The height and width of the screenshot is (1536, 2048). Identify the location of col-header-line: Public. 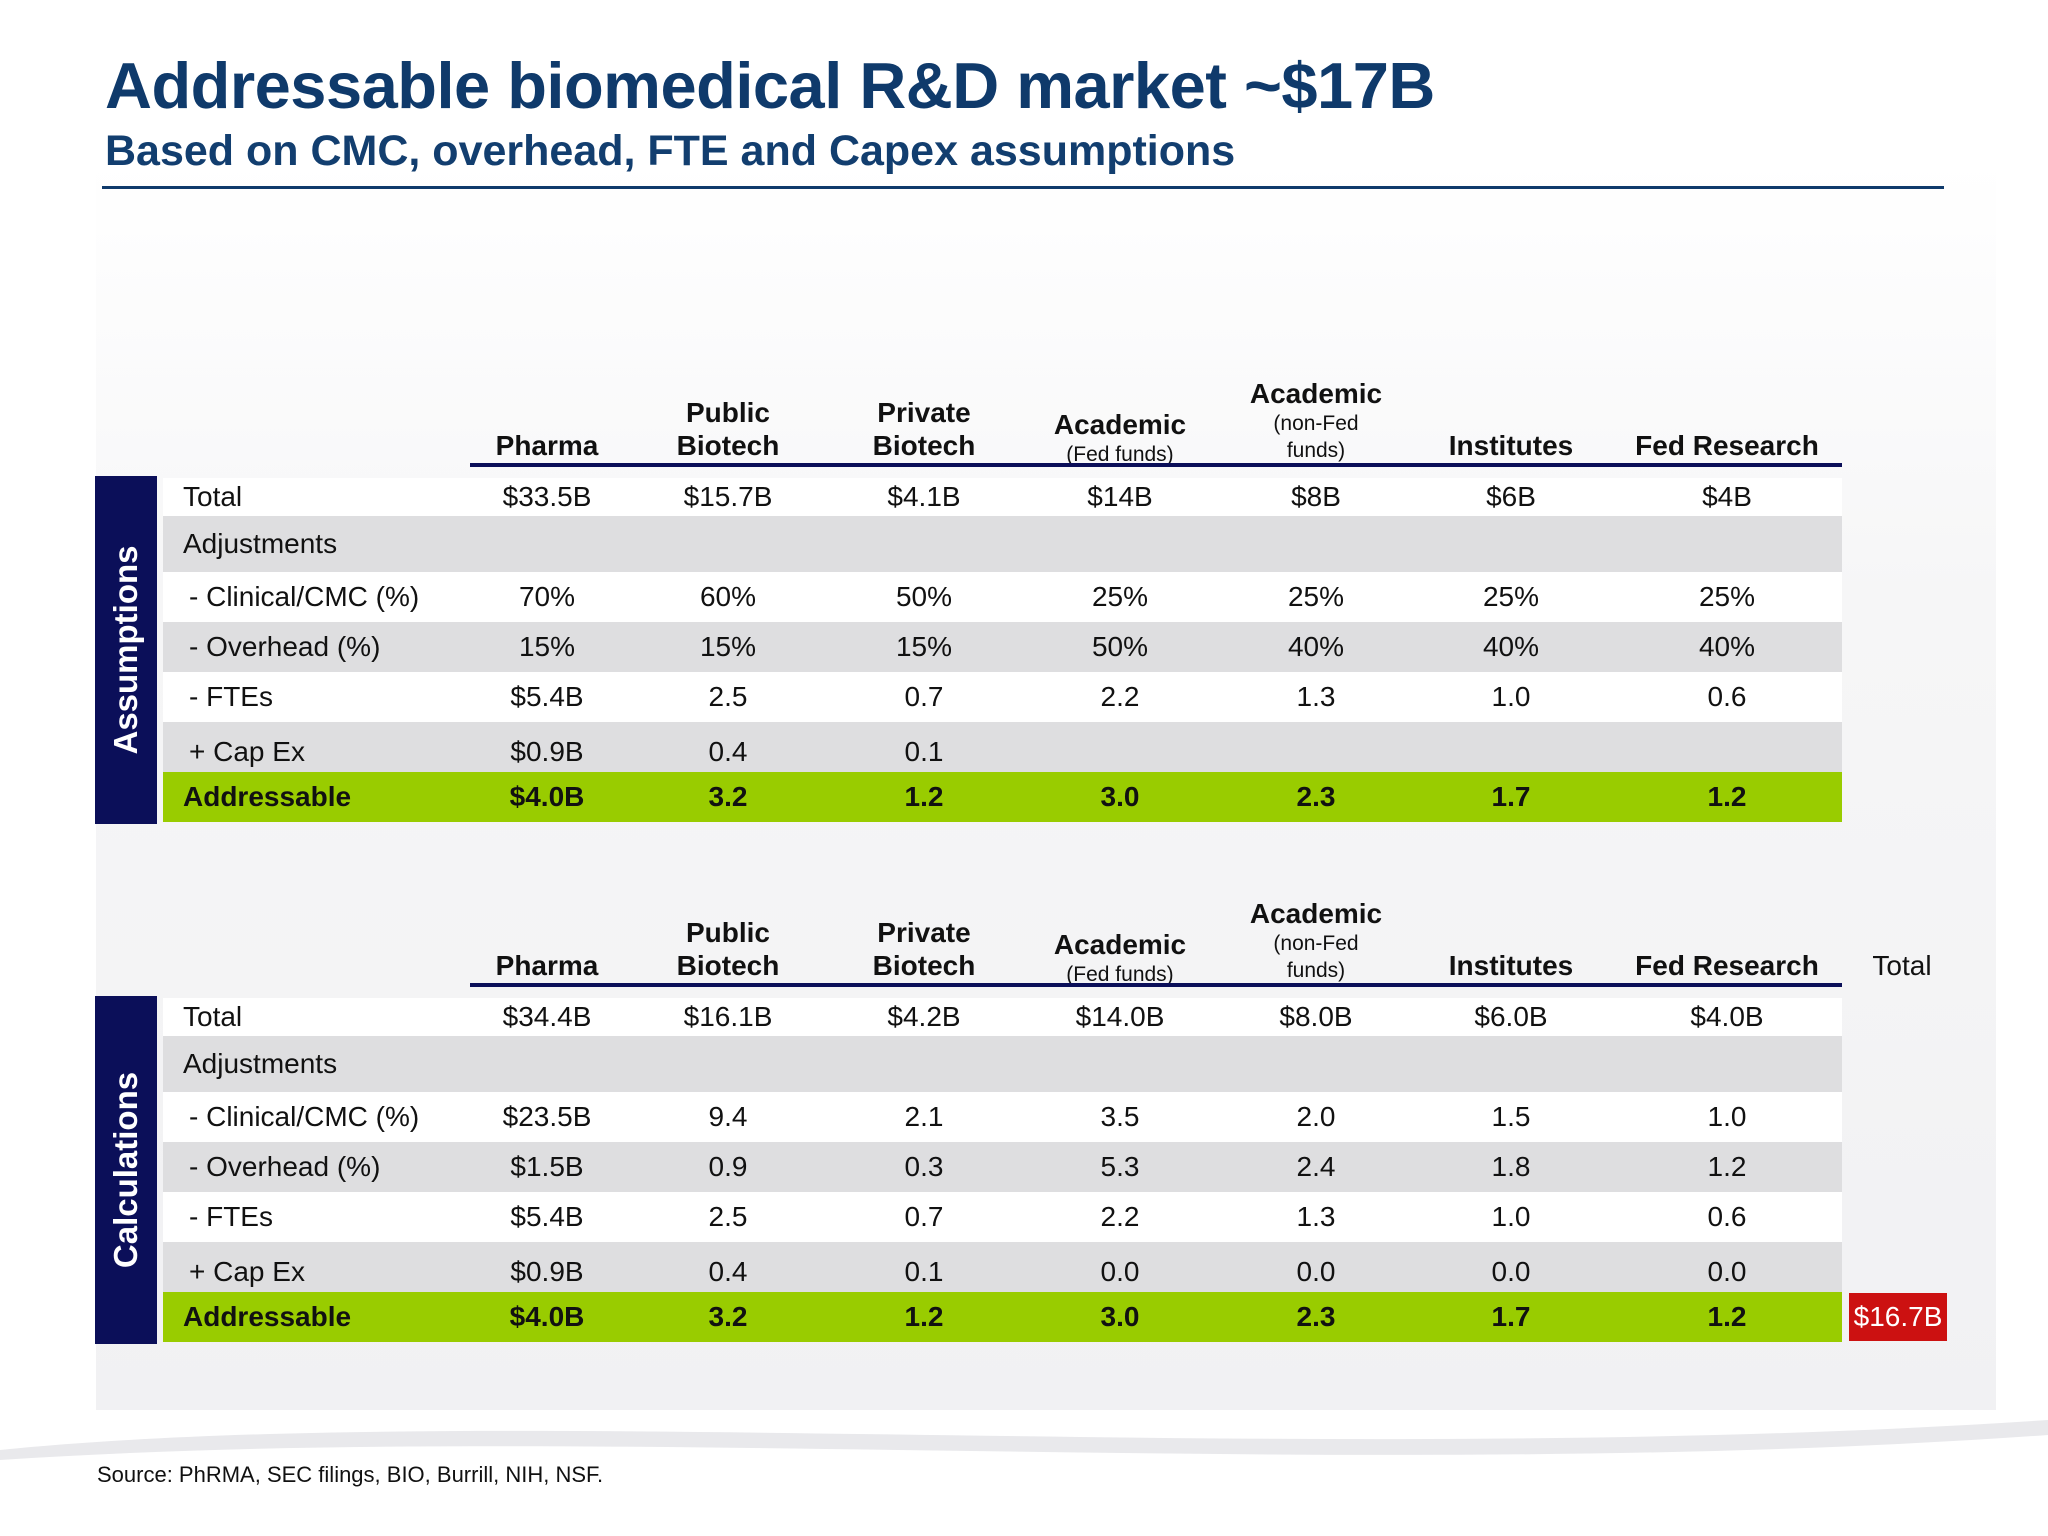
(727, 932).